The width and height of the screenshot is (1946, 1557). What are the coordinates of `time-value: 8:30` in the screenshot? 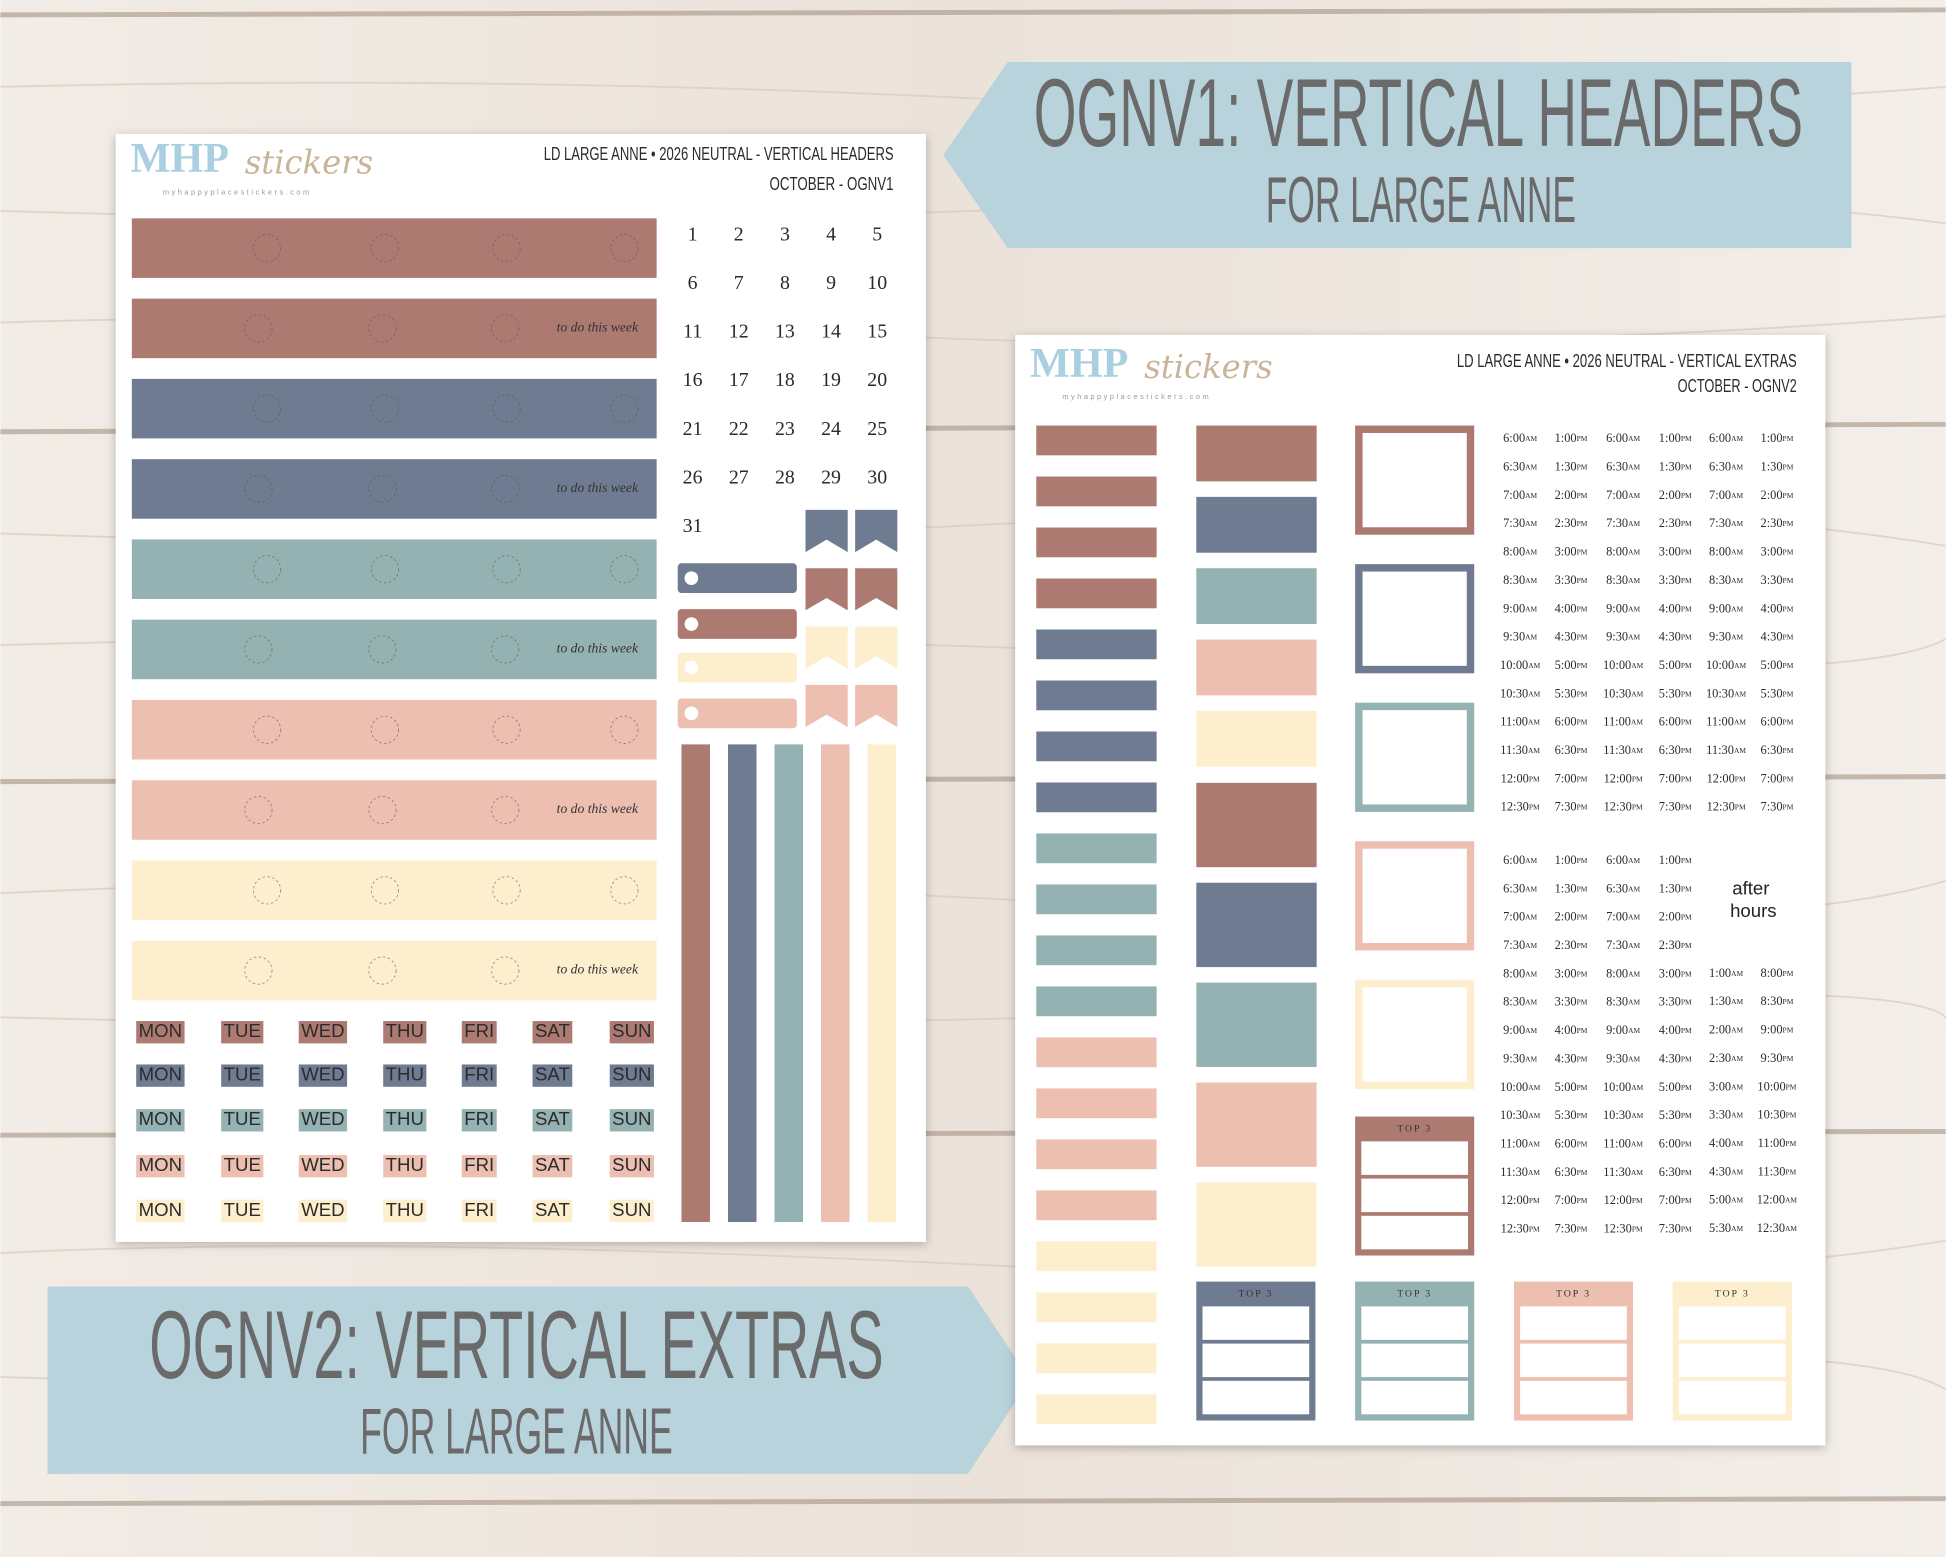 It's located at (1720, 580).